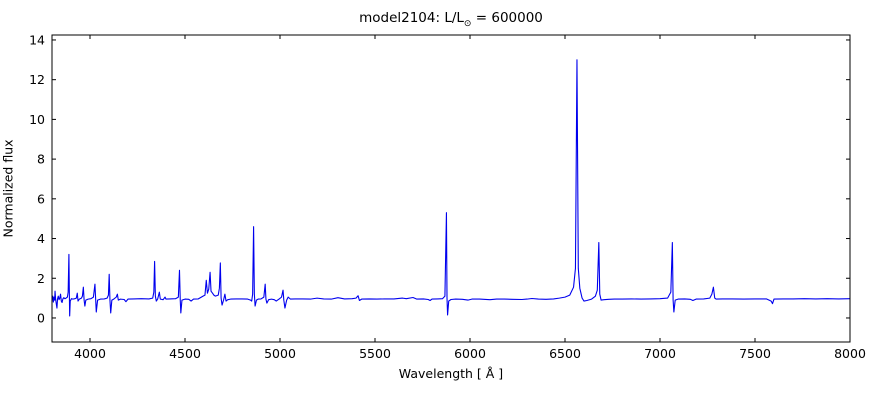 This screenshot has width=880, height=400. Describe the element at coordinates (41, 278) in the screenshot. I see `y-tick-label: 2` at that location.